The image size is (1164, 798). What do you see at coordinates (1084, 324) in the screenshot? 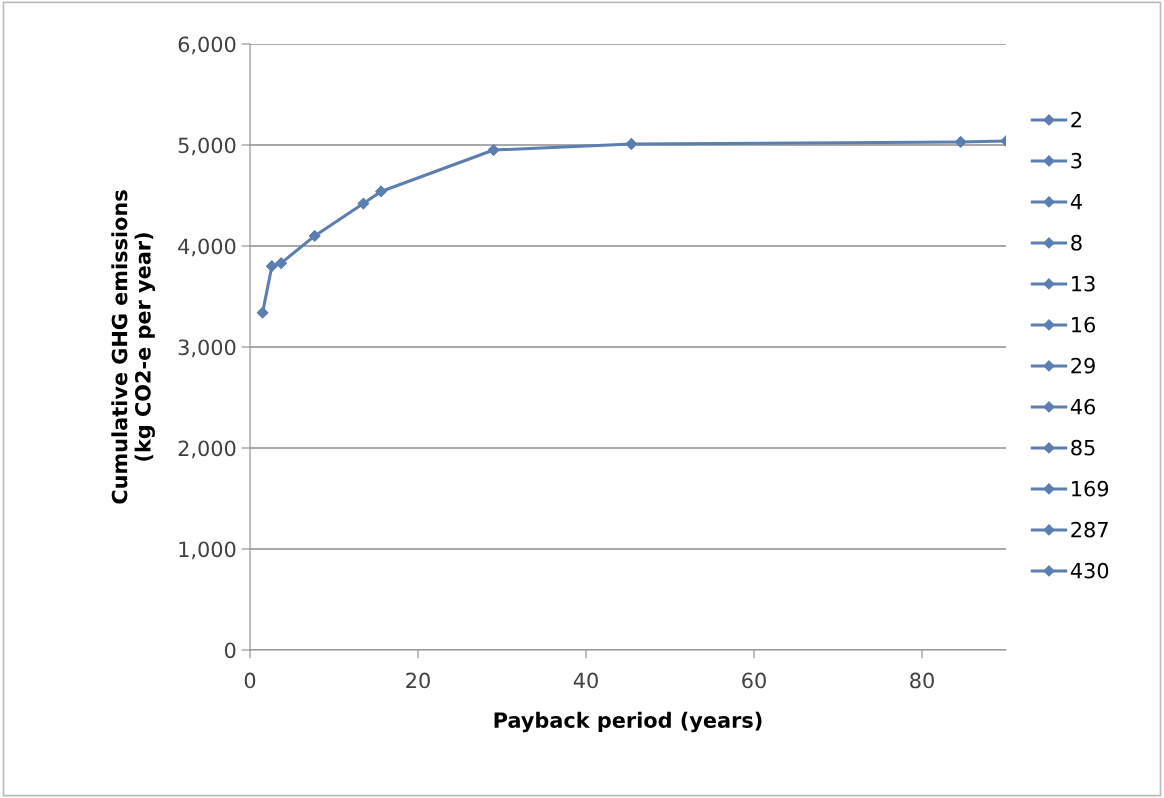
I see `legend-label: 16` at bounding box center [1084, 324].